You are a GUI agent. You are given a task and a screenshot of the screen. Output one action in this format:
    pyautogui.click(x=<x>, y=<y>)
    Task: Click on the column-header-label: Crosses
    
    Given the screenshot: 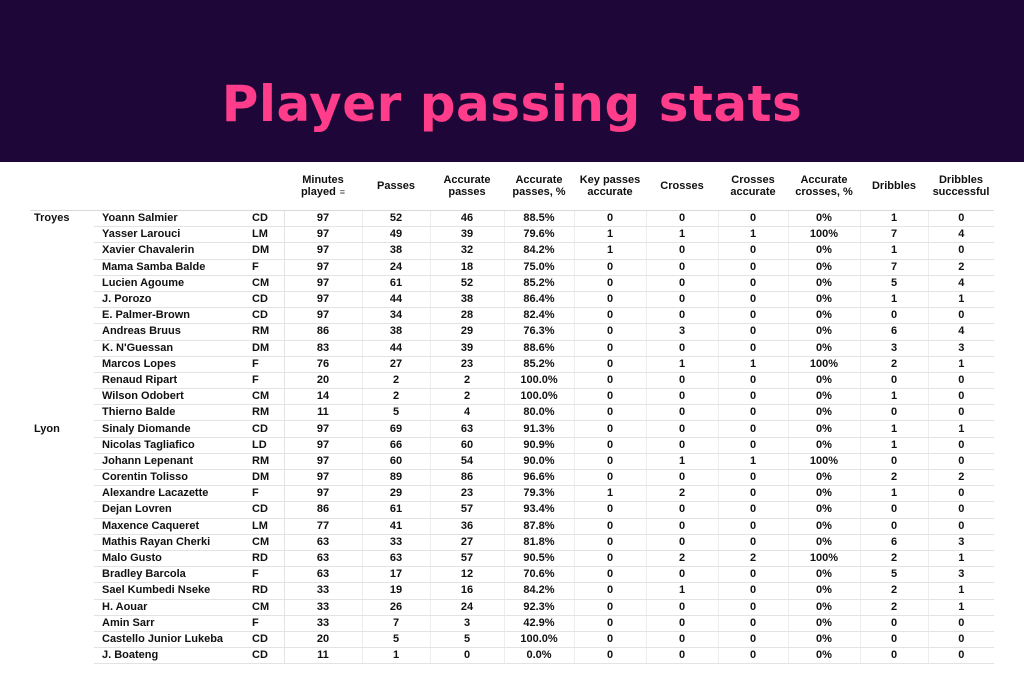 What is the action you would take?
    pyautogui.click(x=682, y=186)
    